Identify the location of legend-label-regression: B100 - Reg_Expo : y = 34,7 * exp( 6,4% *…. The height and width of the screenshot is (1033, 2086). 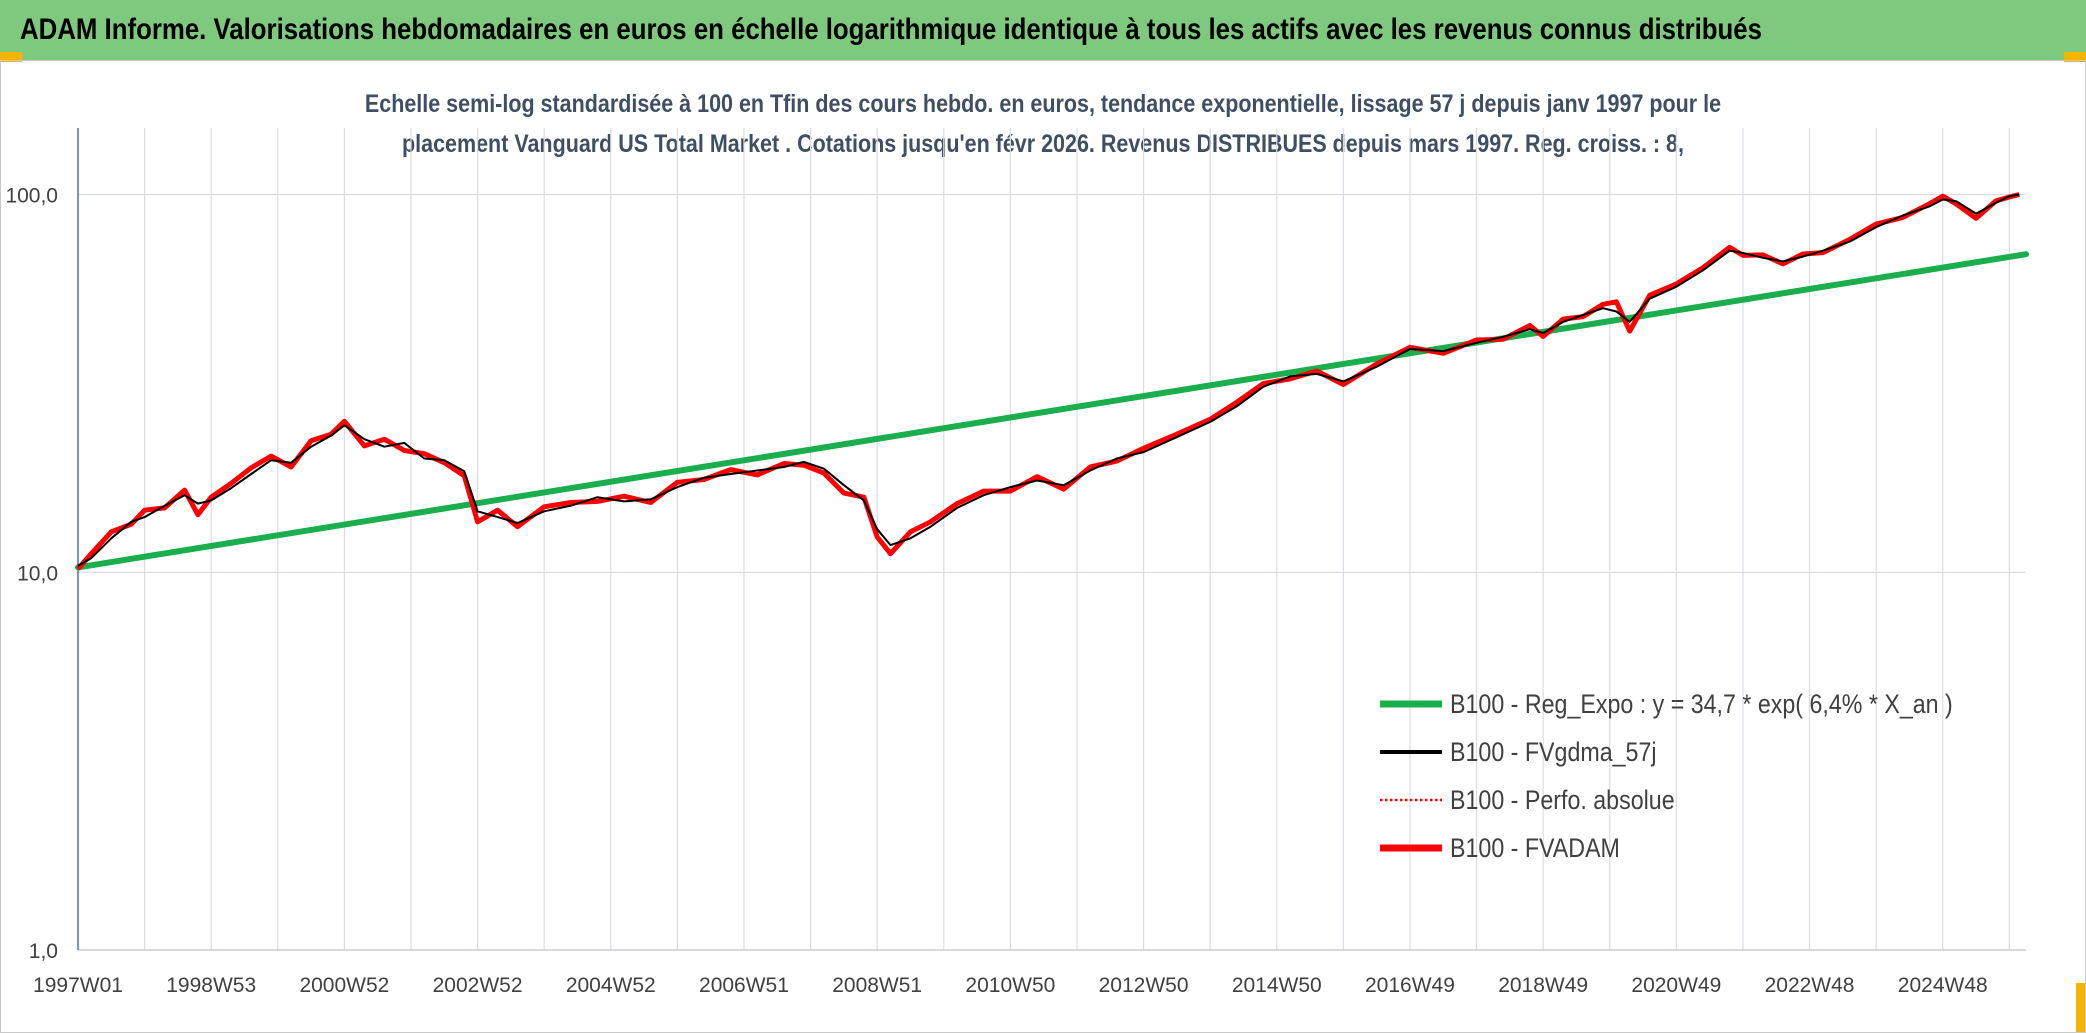
(1701, 703).